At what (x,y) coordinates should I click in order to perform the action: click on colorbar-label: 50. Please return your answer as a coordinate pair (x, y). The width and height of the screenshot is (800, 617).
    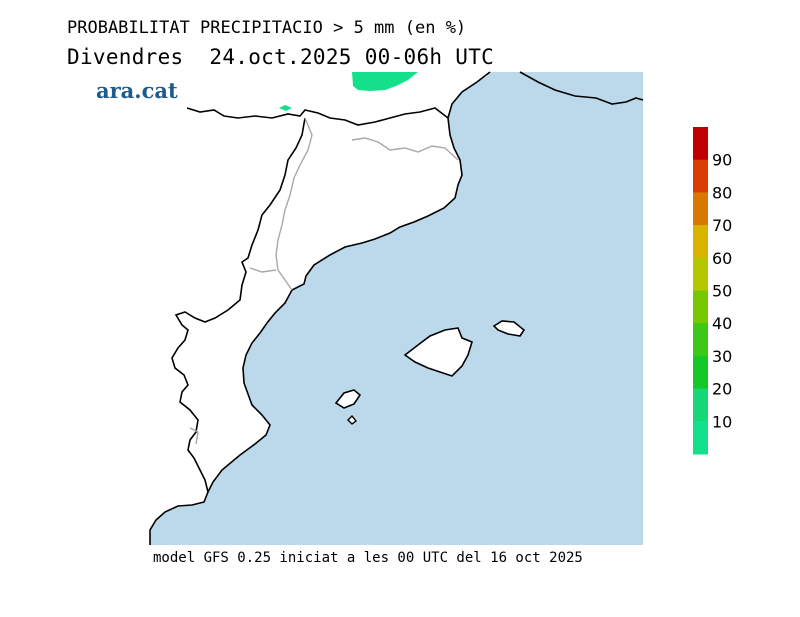
    Looking at the image, I should click on (722, 291).